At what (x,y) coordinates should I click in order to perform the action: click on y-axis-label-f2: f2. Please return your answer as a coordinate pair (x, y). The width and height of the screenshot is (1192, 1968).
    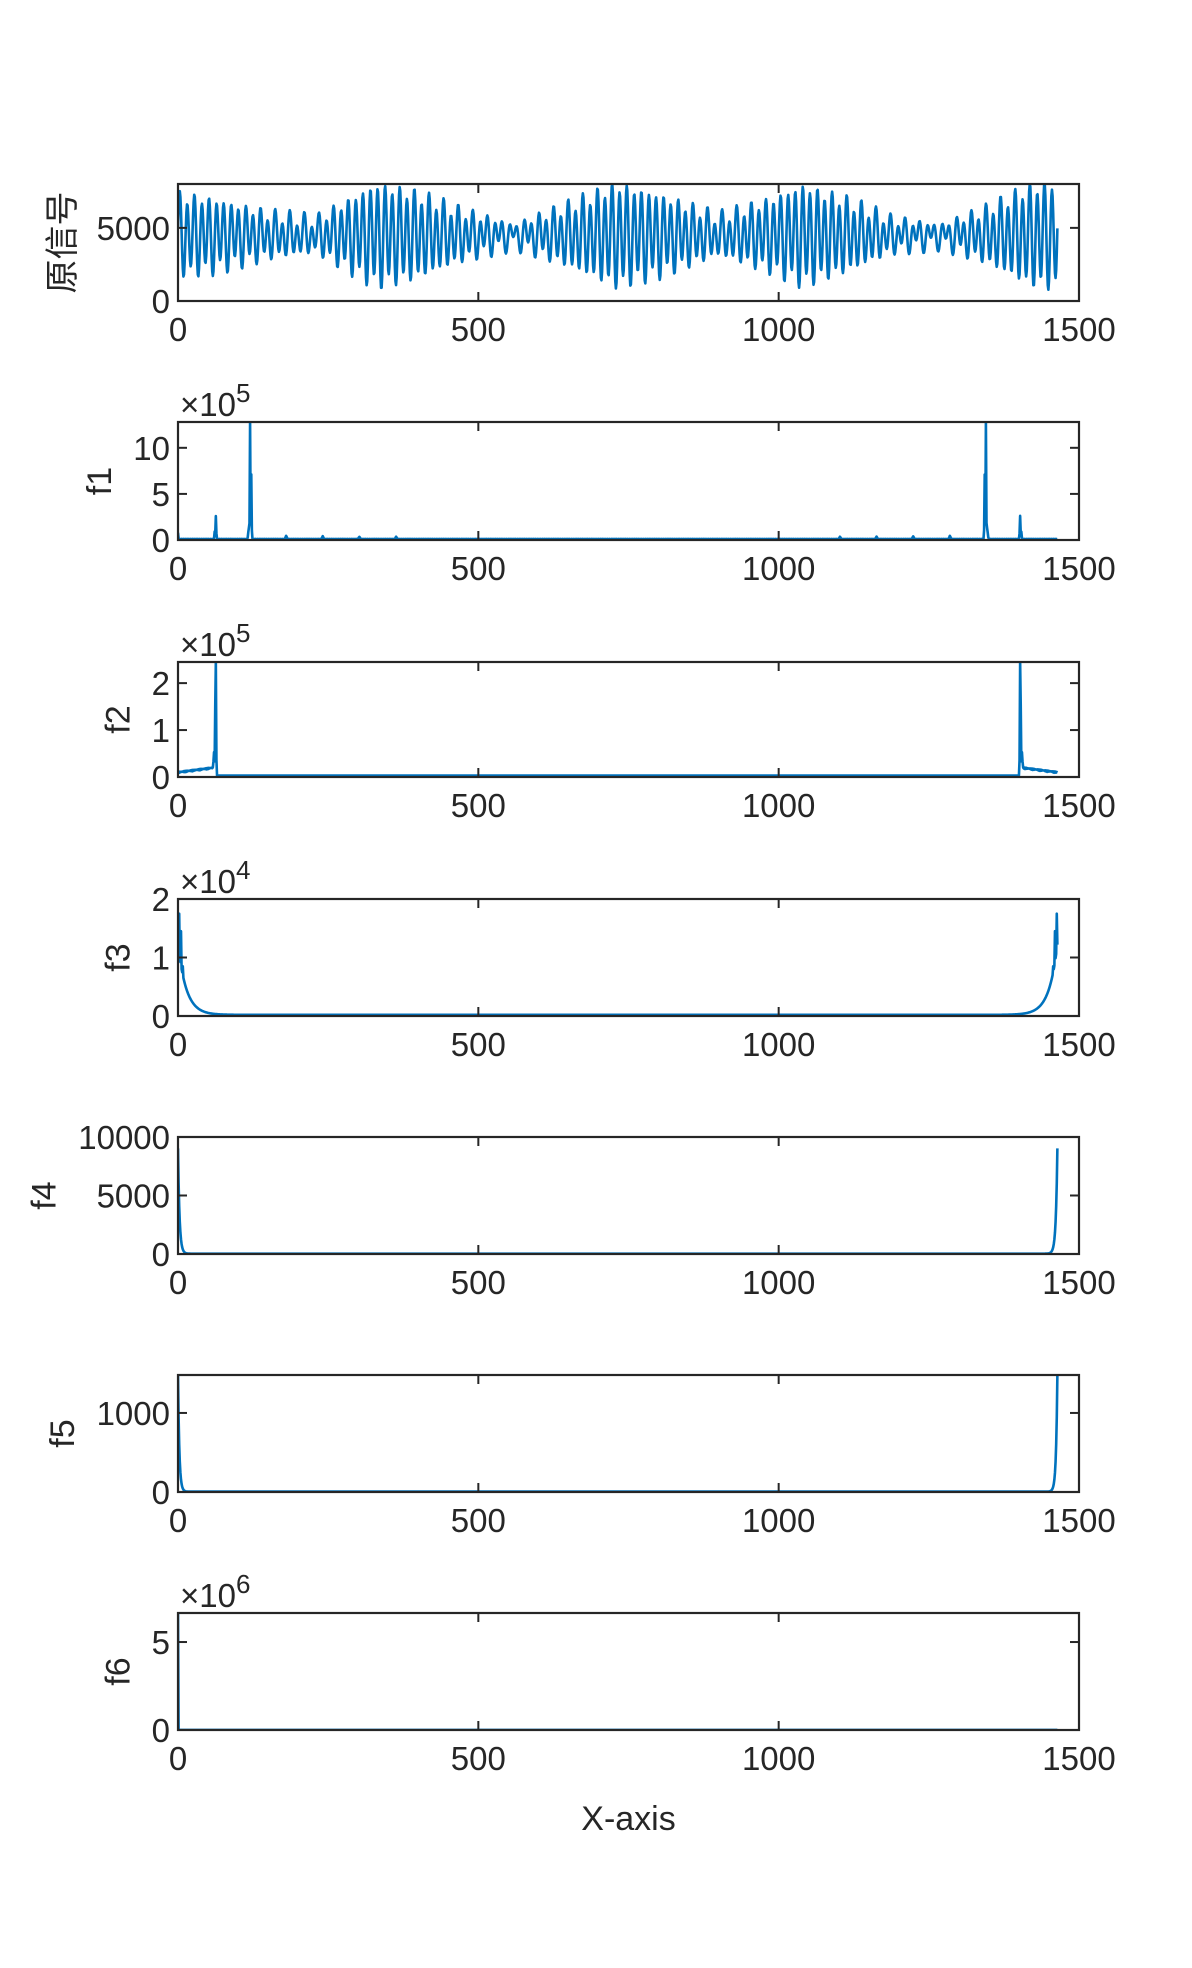
    Looking at the image, I should click on (119, 719).